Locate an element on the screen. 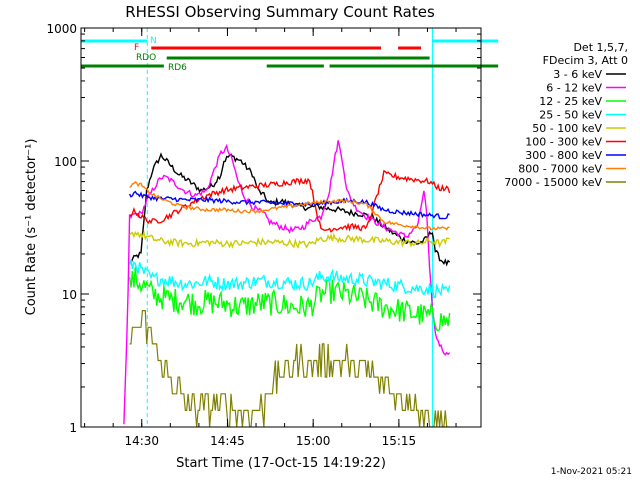  legend-label-7000-15000-kev: 7000 - 15000 keV is located at coordinates (553, 182).